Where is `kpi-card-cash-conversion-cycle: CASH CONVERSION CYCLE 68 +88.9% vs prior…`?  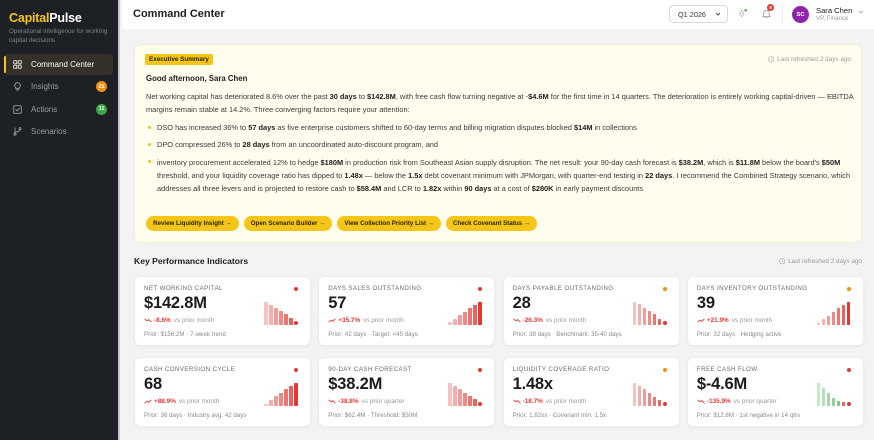
kpi-card-cash-conversion-cycle: CASH CONVERSION CYCLE 68 +88.9% vs prior… is located at coordinates (222, 392).